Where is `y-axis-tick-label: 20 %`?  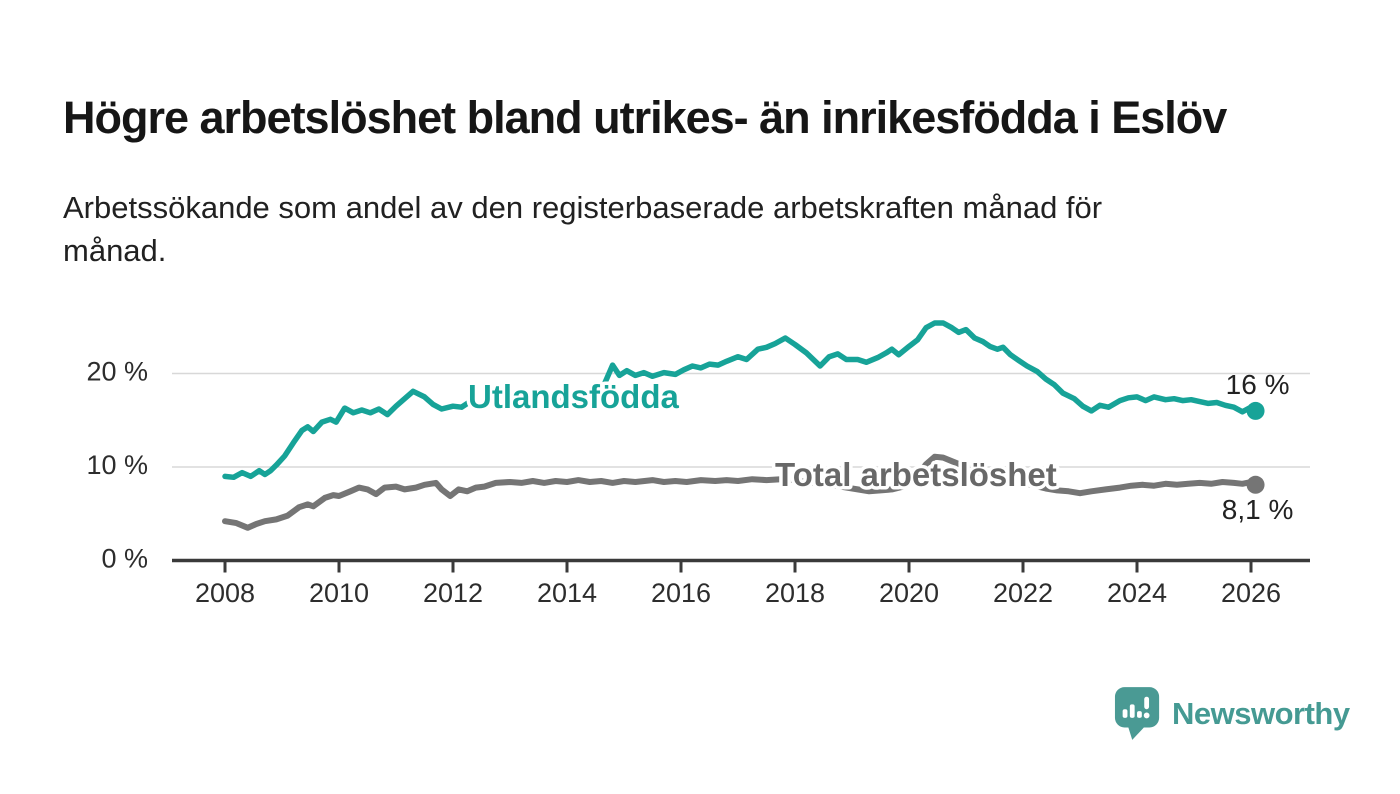 y-axis-tick-label: 20 % is located at coordinates (117, 372).